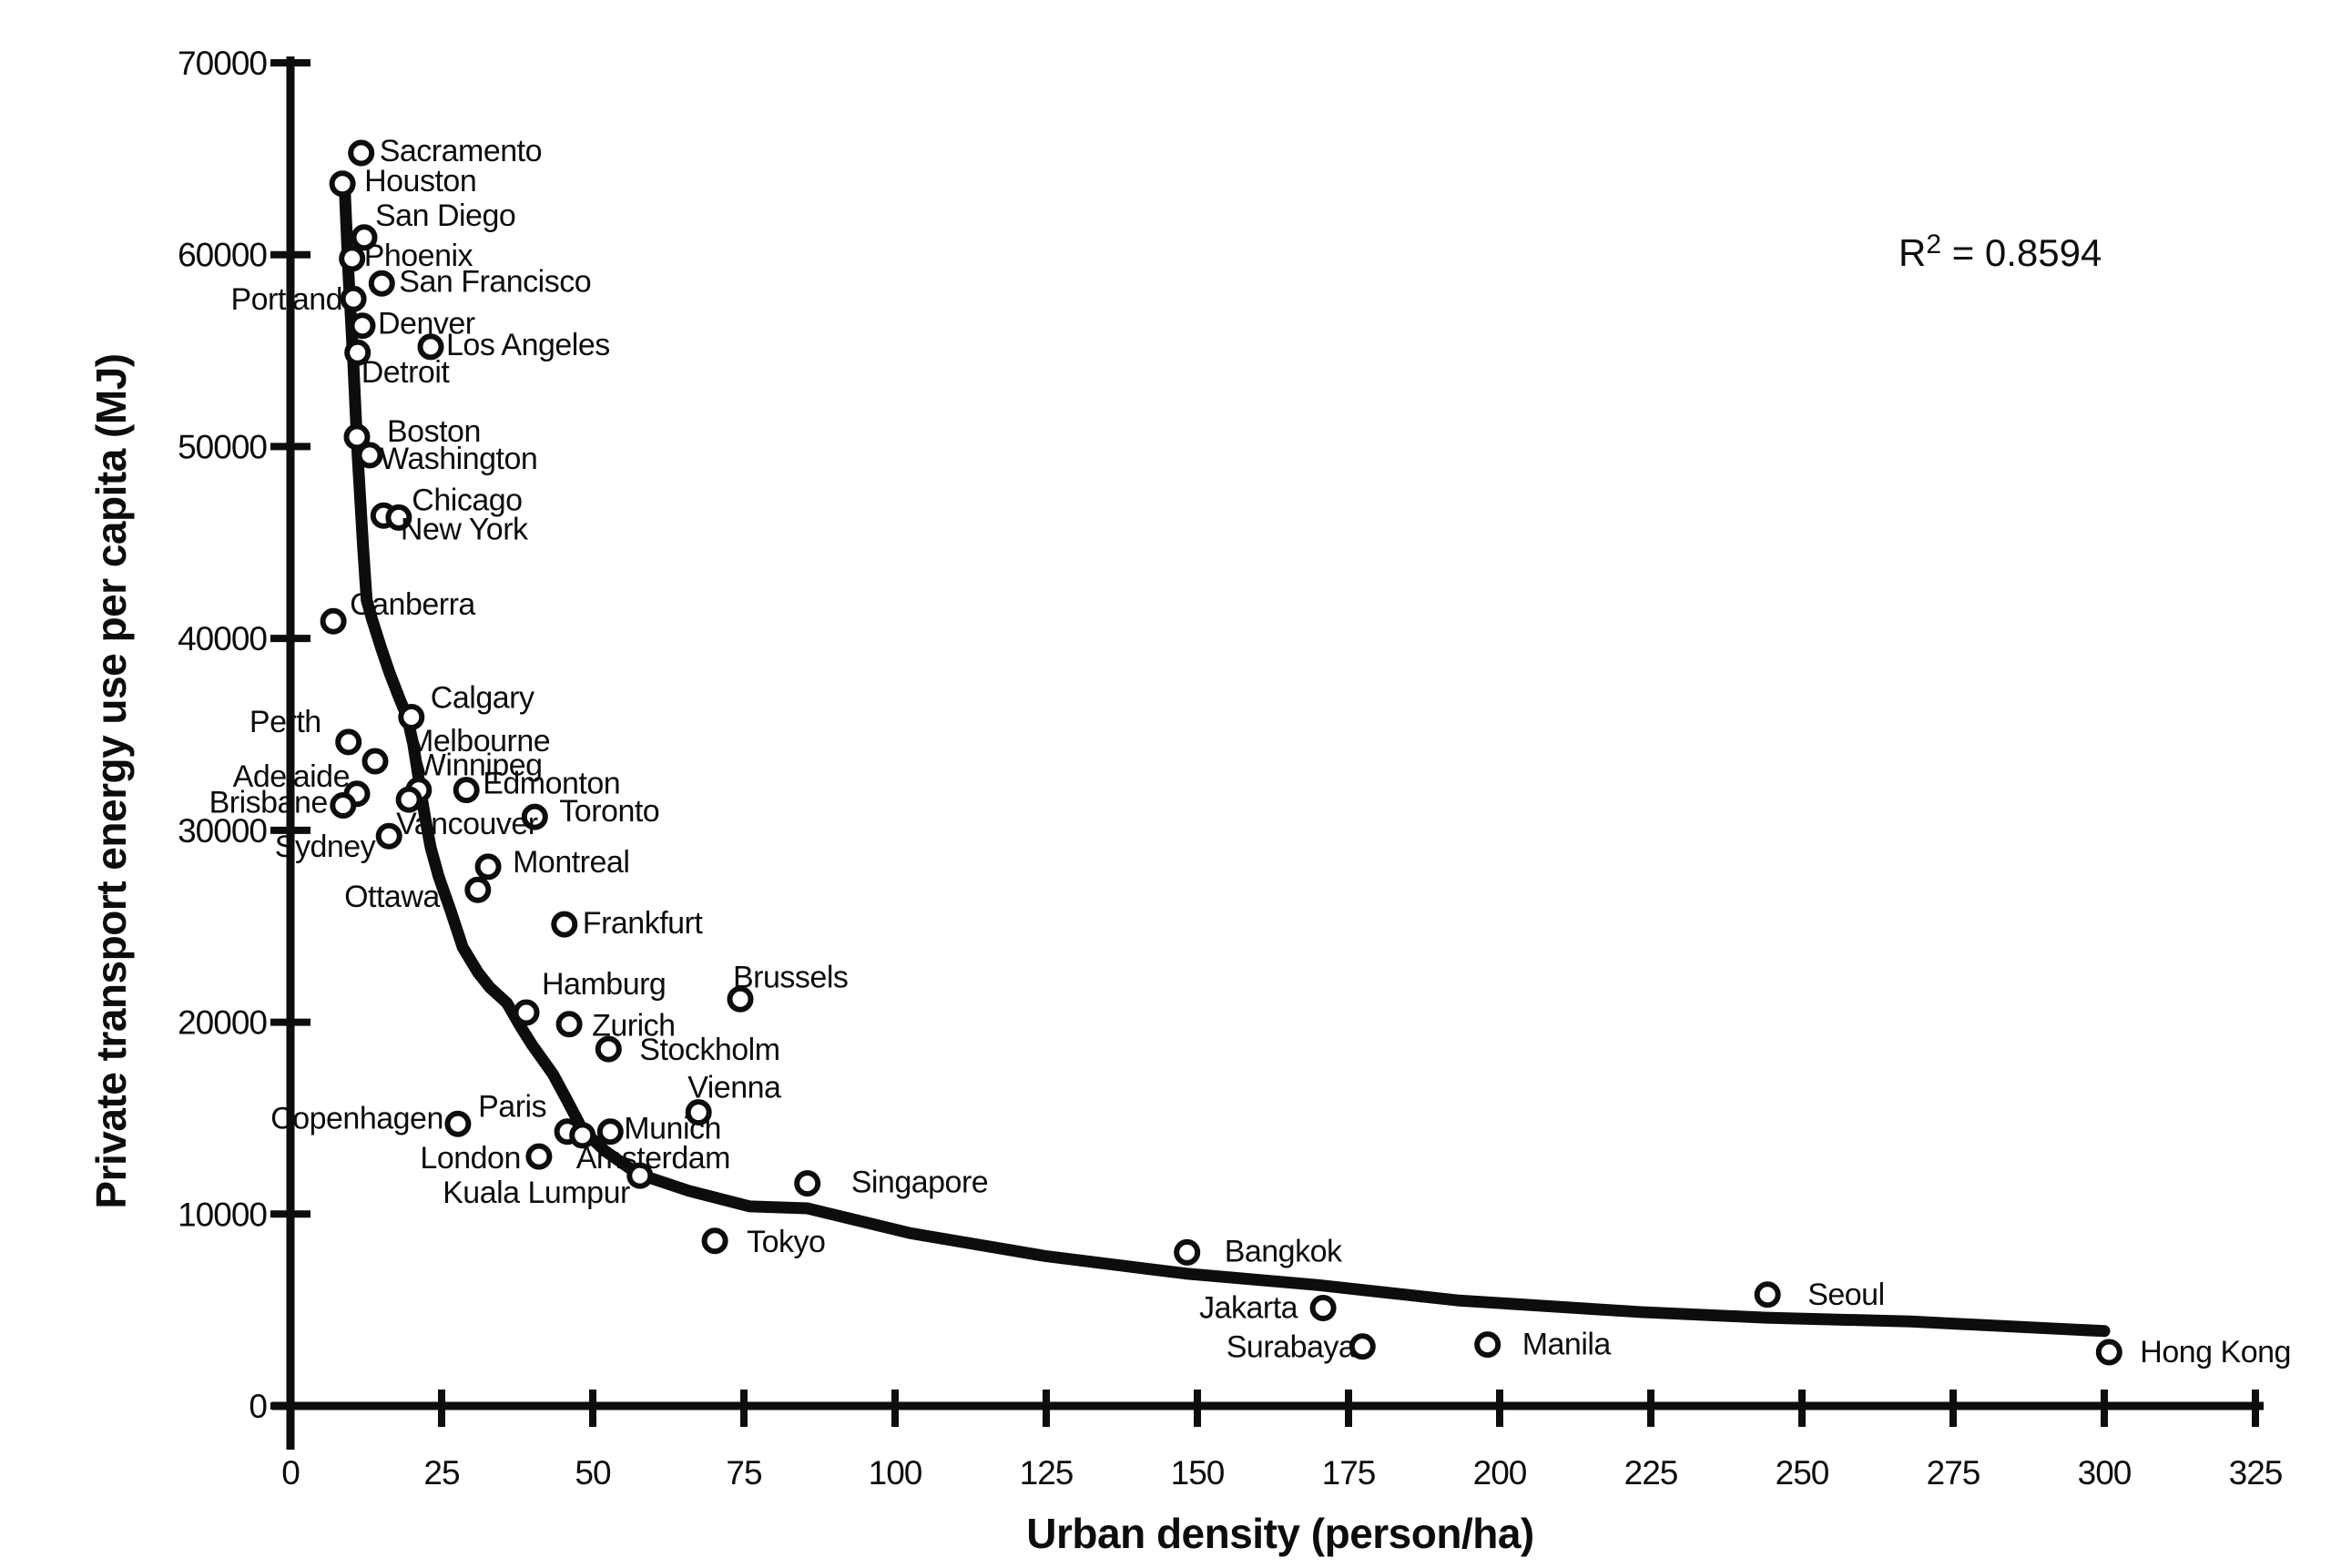  Describe the element at coordinates (426, 324) in the screenshot. I see `city-label-denver: Denver` at that location.